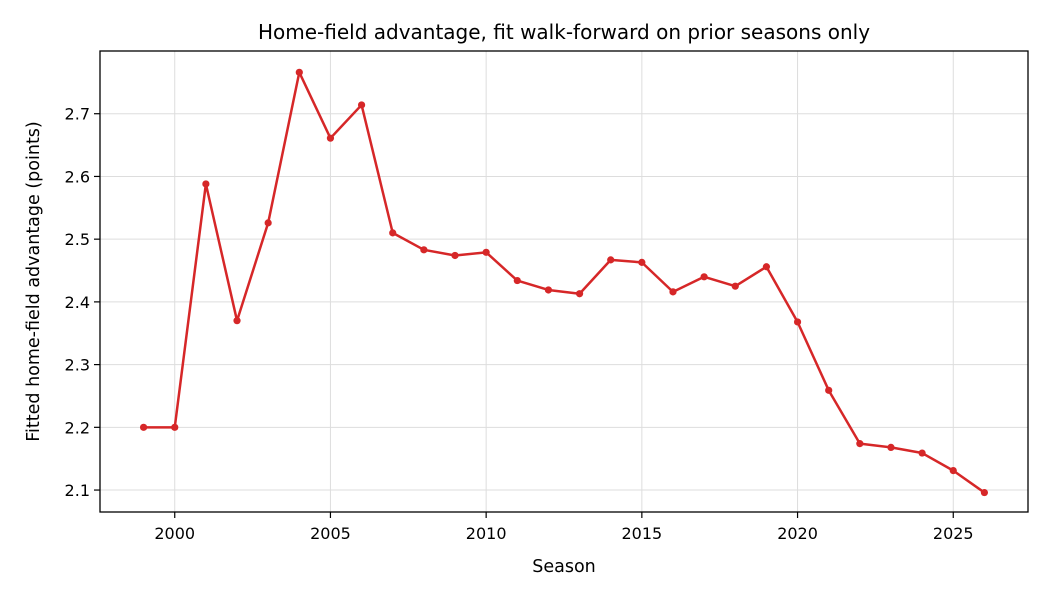 Image resolution: width=1050 pixels, height=605 pixels. Describe the element at coordinates (77, 114) in the screenshot. I see `y-tick-label: 2.7` at that location.